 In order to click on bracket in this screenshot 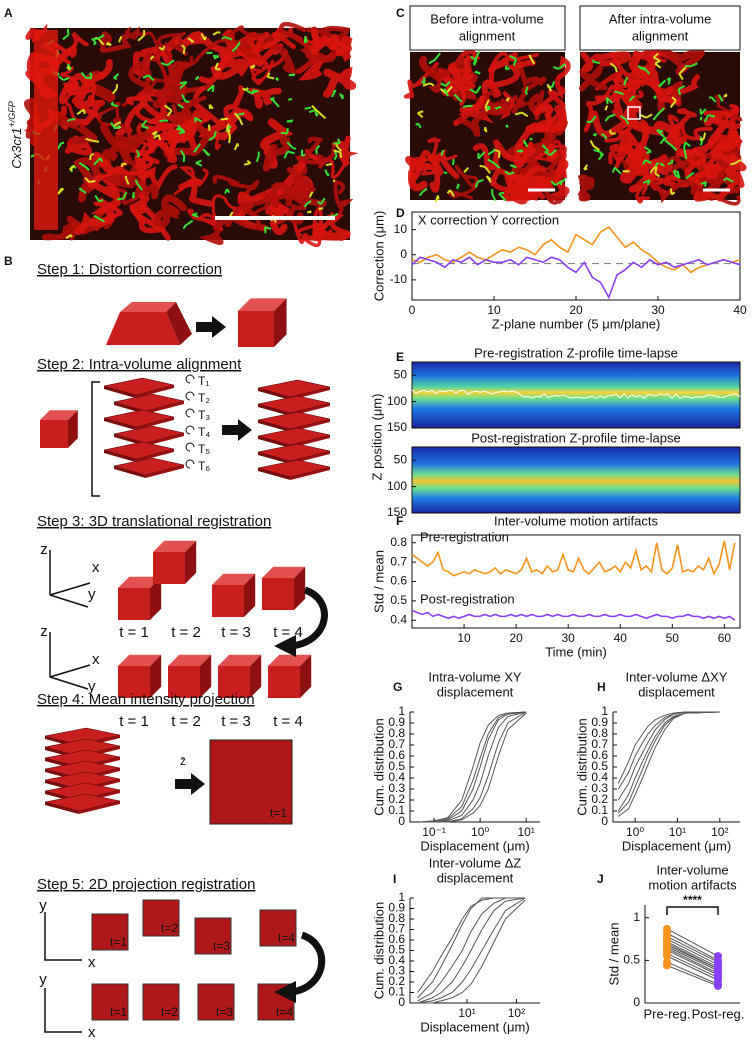, I will do `click(95, 439)`.